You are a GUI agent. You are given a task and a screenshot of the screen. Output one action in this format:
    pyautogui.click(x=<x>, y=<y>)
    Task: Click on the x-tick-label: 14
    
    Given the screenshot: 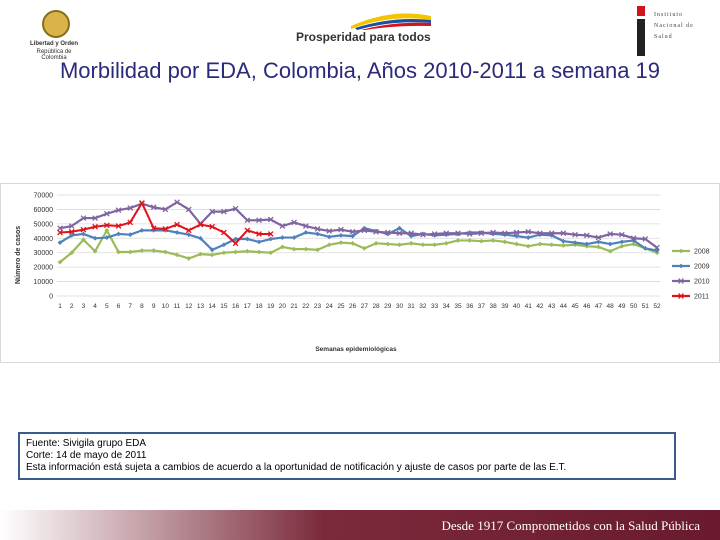 What is the action you would take?
    pyautogui.click(x=213, y=306)
    